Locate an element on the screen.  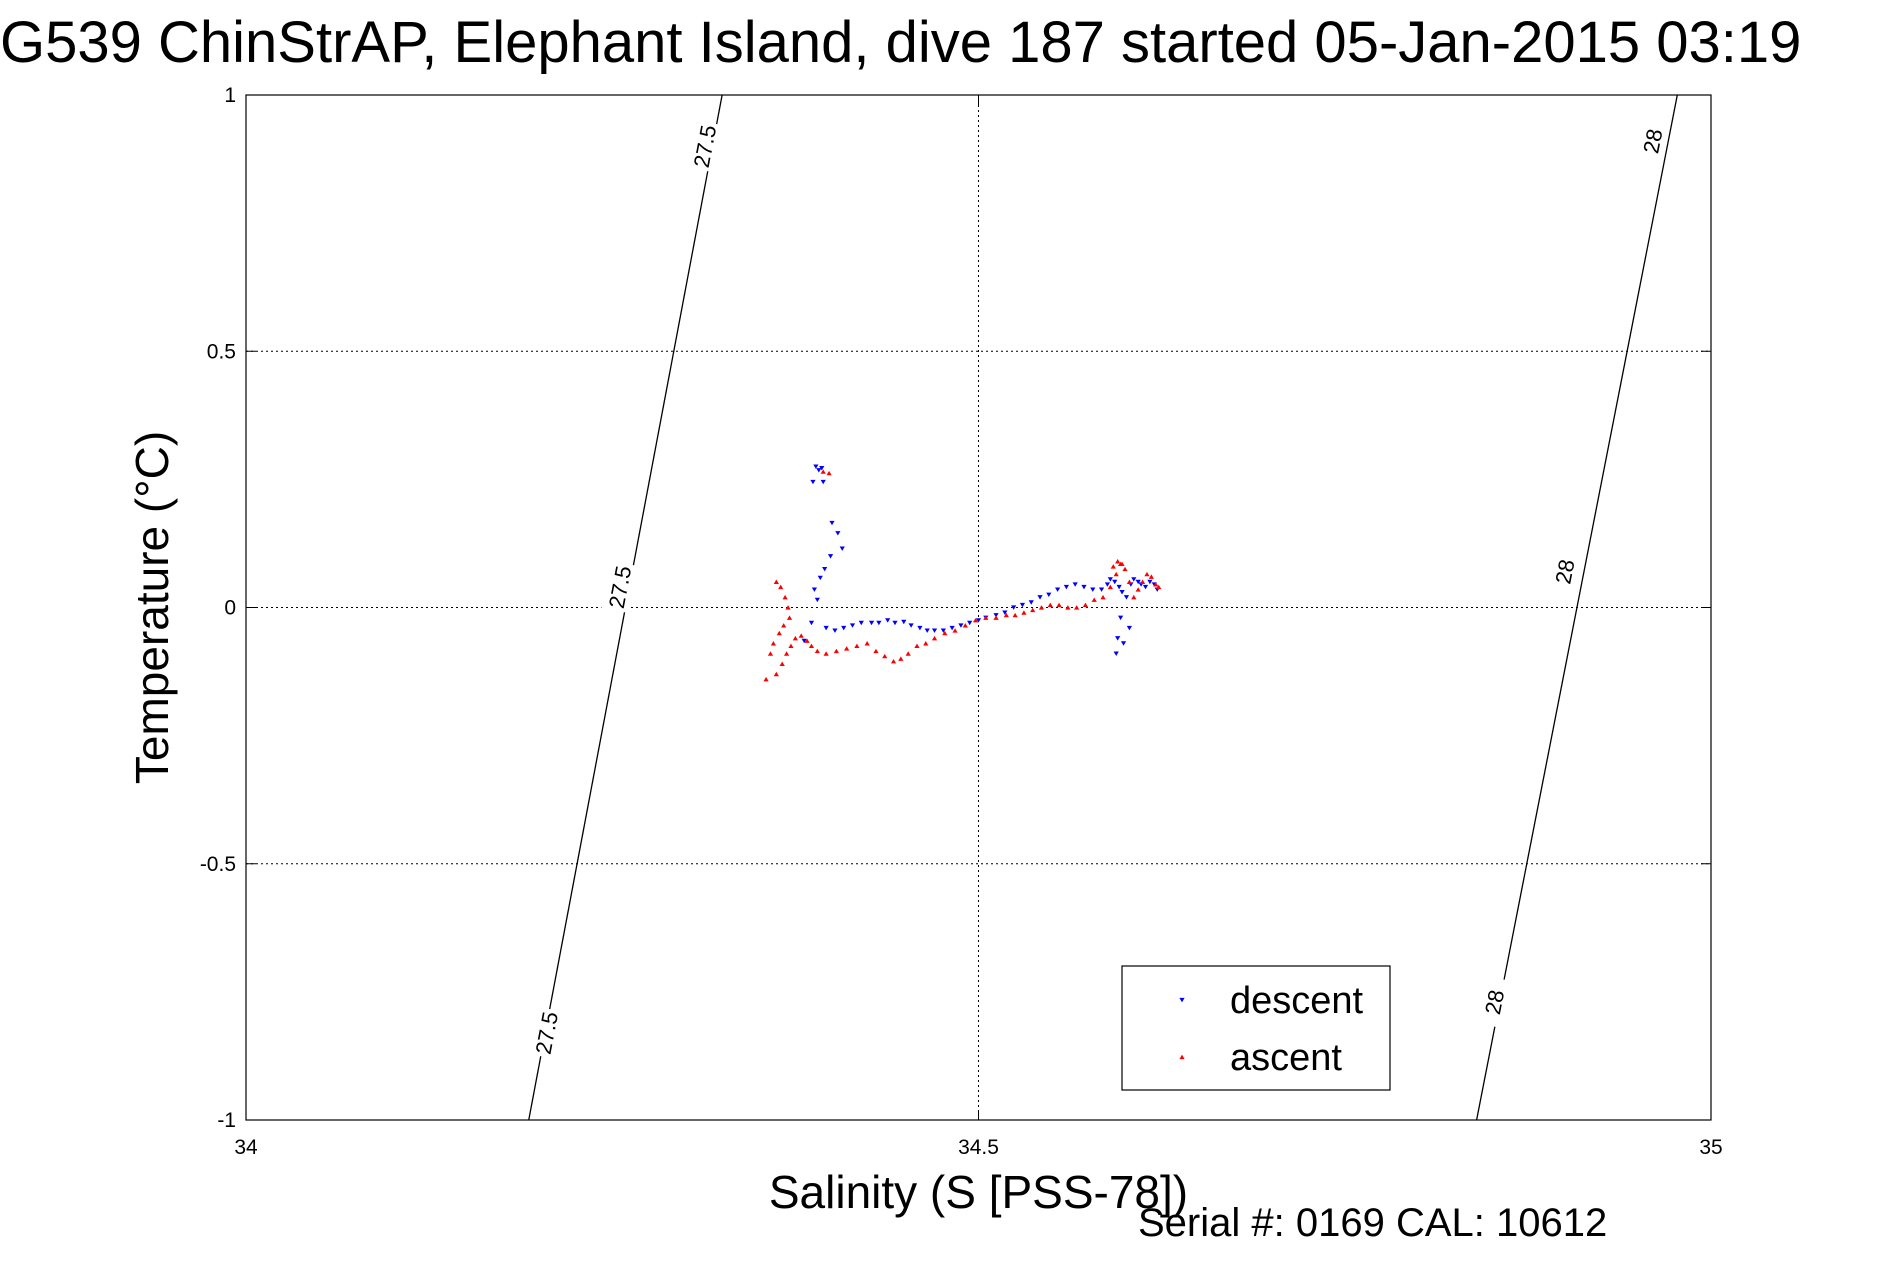
legend-label-ascent: ascent is located at coordinates (1286, 1058).